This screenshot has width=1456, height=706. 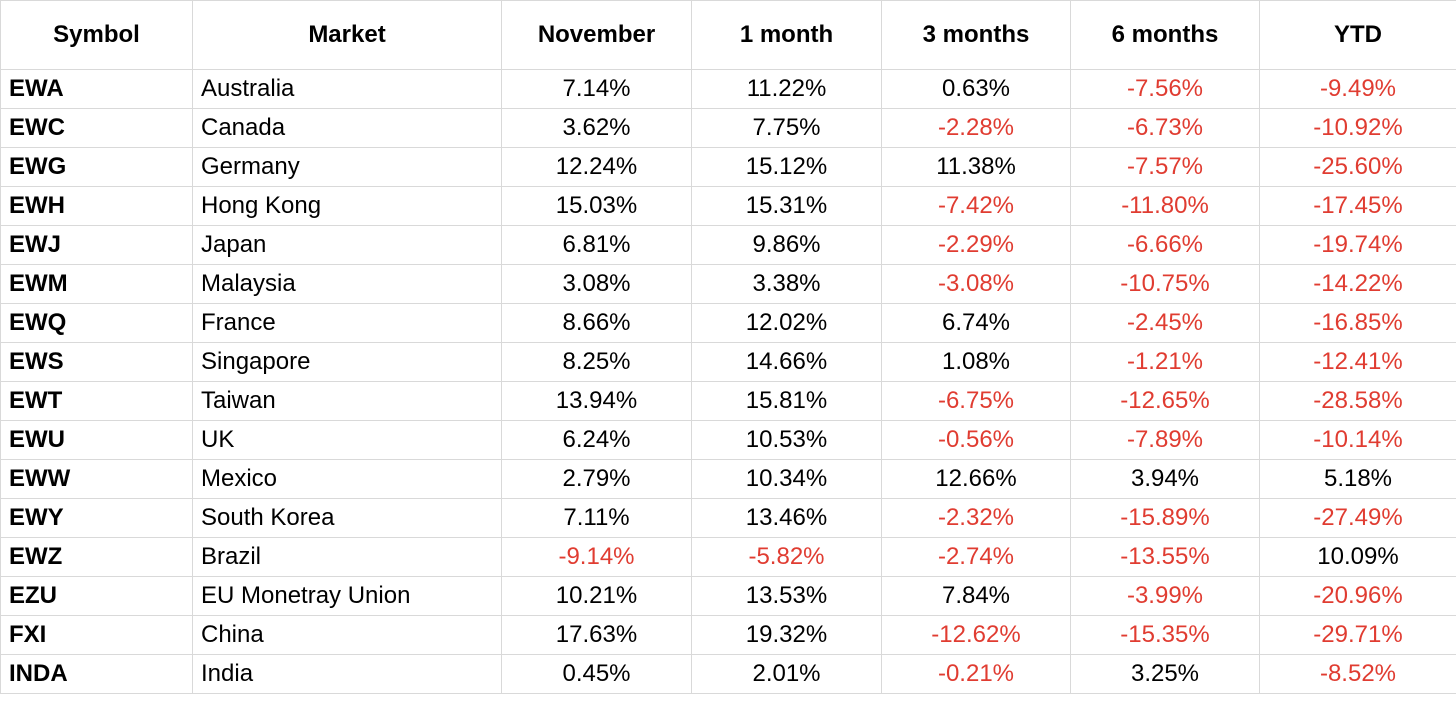 I want to click on cell-1-month: 2.01%, so click(x=786, y=674).